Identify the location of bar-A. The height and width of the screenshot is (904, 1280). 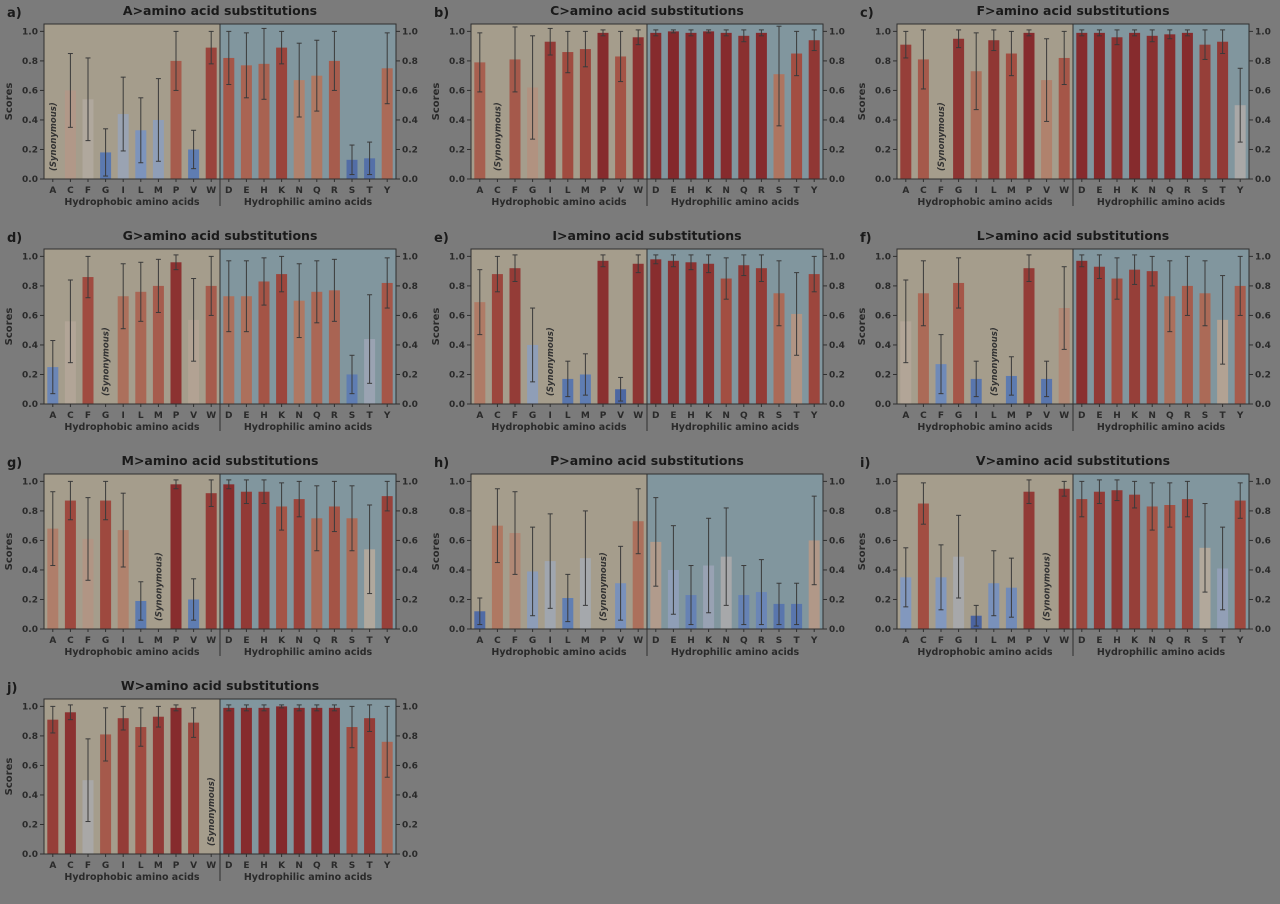
(479, 120).